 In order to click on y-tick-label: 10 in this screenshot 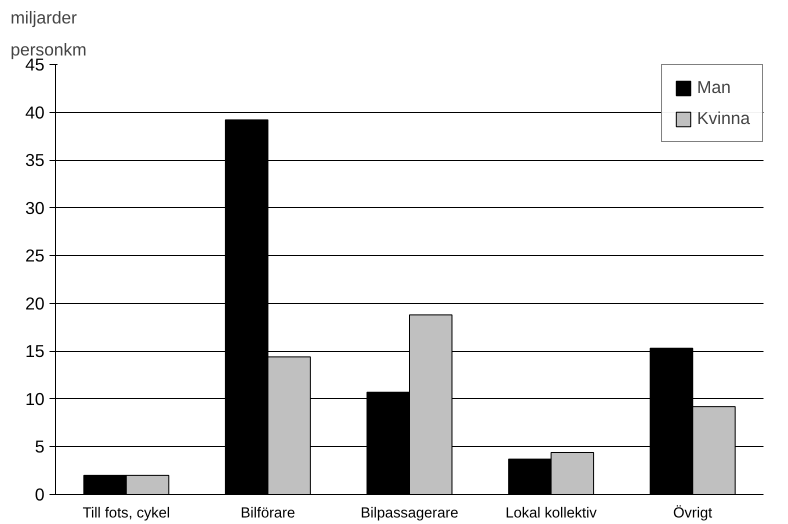, I will do `click(35, 398)`.